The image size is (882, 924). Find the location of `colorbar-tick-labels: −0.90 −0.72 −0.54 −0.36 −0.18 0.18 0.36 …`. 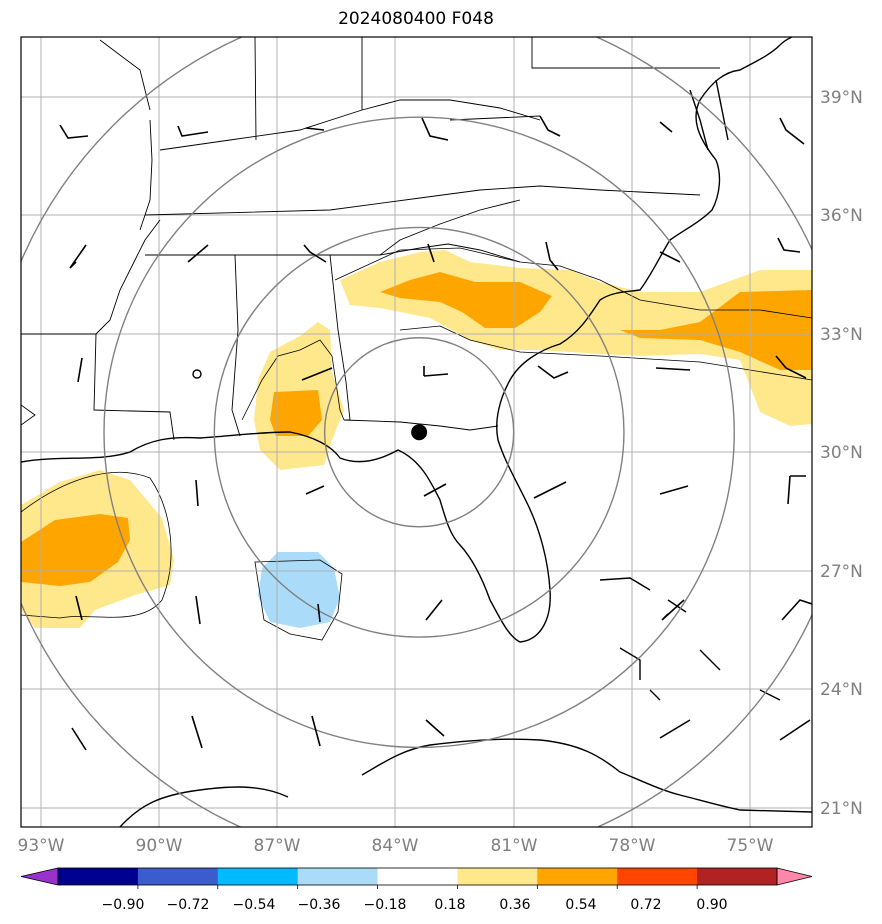

colorbar-tick-labels: −0.90 −0.72 −0.54 −0.36 −0.18 0.18 0.36 … is located at coordinates (415, 905).